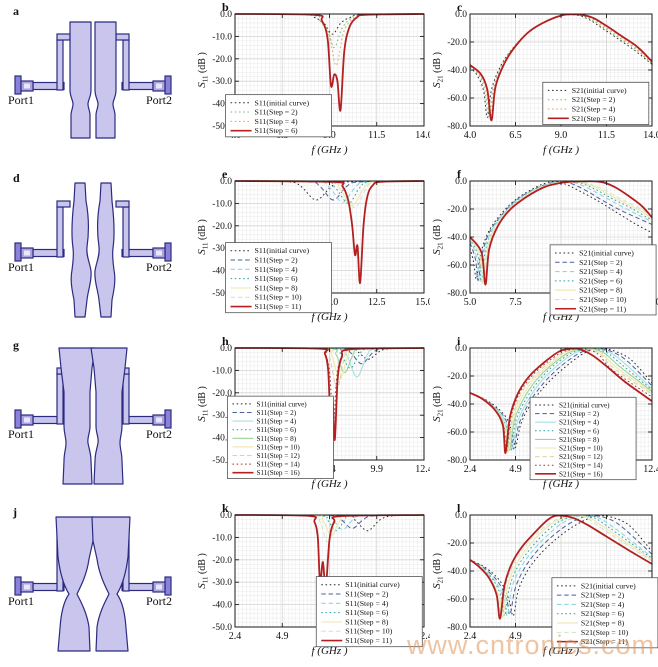 This screenshot has height=667, width=658. I want to click on panel-letter: f, so click(459, 174).